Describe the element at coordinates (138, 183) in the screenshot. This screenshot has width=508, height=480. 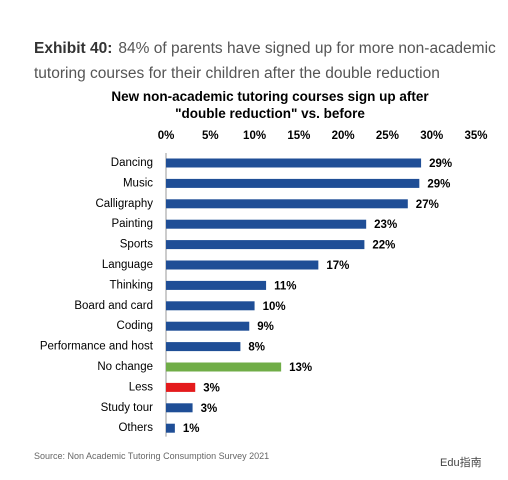
I see `category-label: Music` at that location.